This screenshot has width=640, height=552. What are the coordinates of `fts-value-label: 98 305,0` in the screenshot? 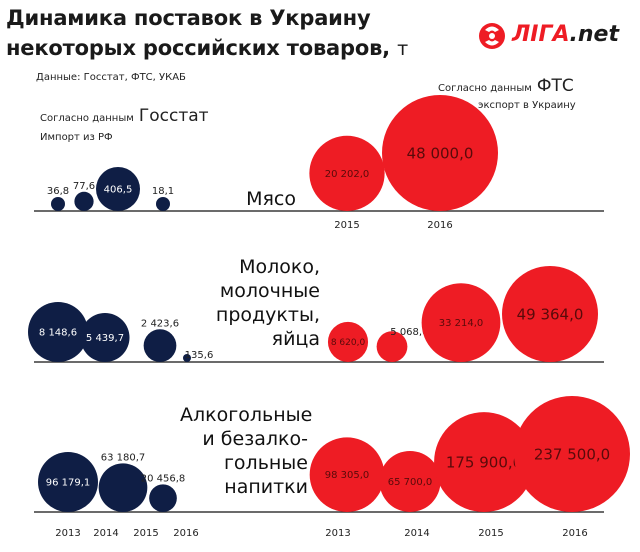 It's located at (347, 475).